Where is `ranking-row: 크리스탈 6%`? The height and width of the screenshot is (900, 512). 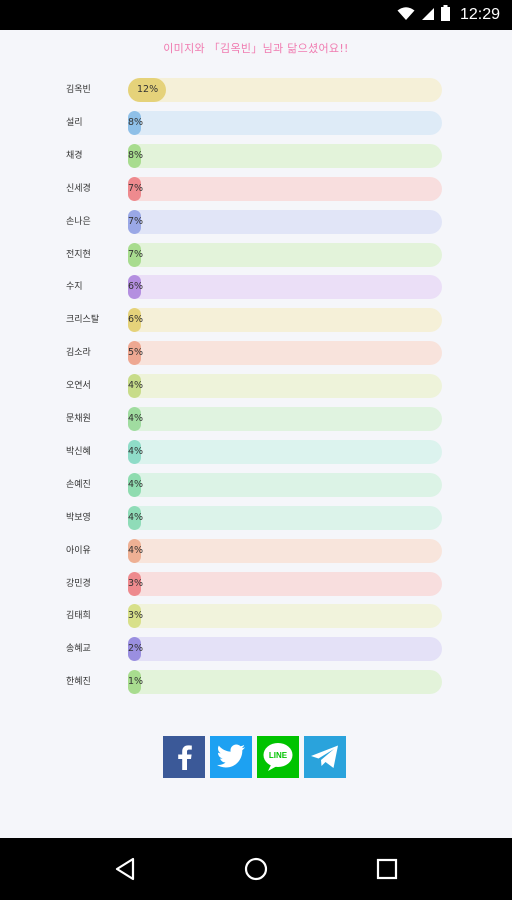
ranking-row: 크리스탈 6% is located at coordinates (256, 320).